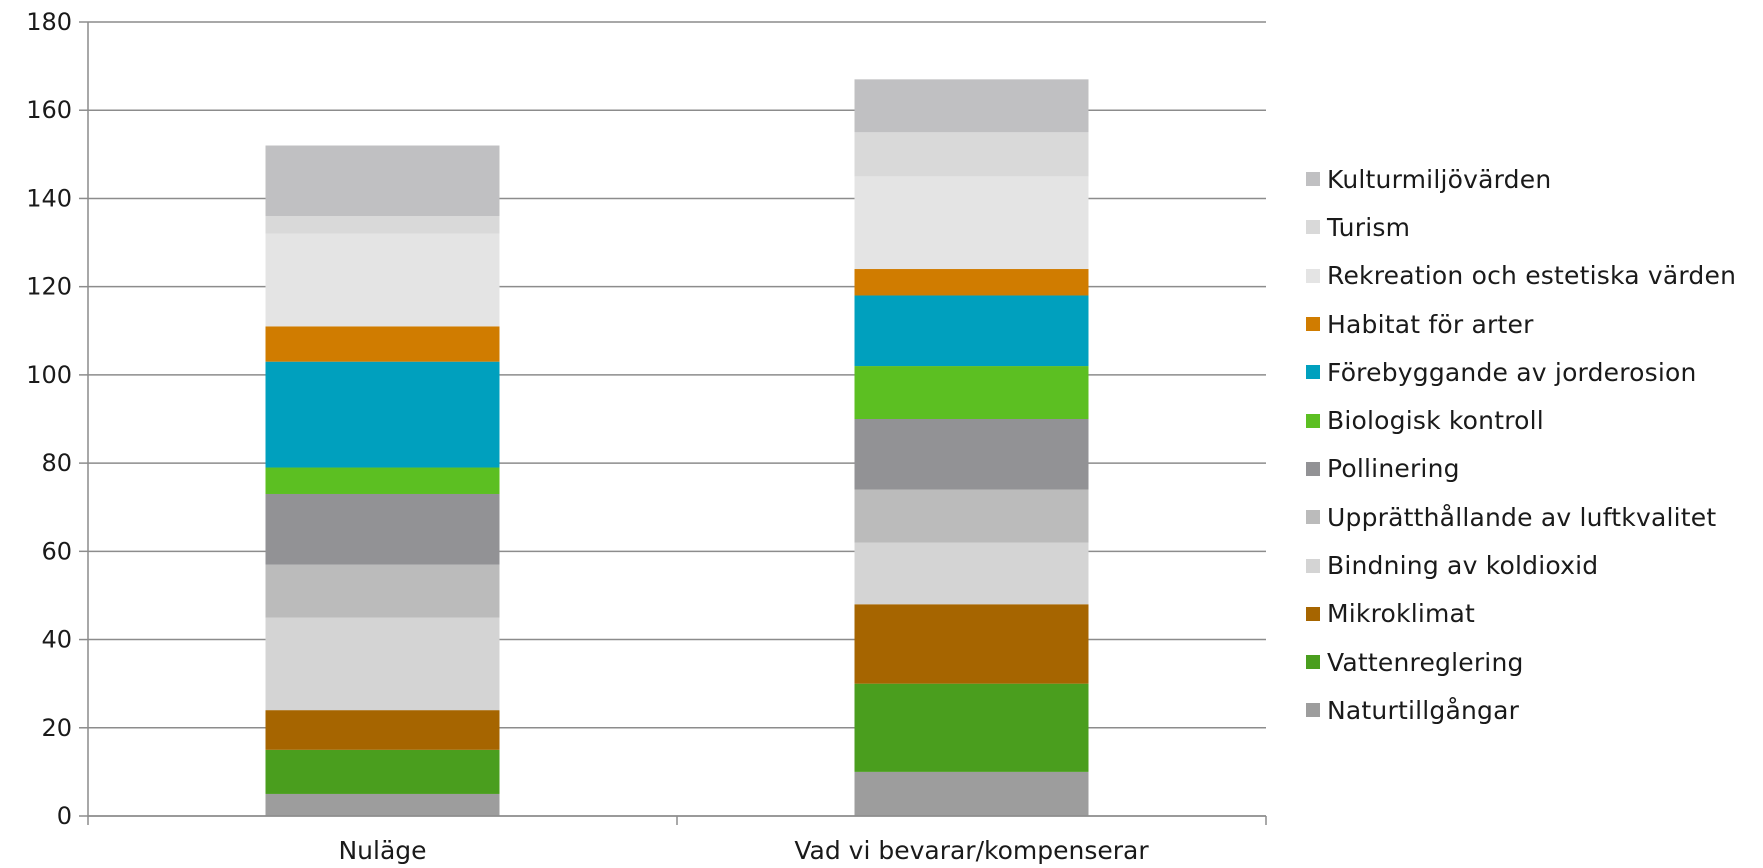 This screenshot has width=1763, height=868. What do you see at coordinates (1423, 710) in the screenshot?
I see `legend-label: Naturtillgångar` at bounding box center [1423, 710].